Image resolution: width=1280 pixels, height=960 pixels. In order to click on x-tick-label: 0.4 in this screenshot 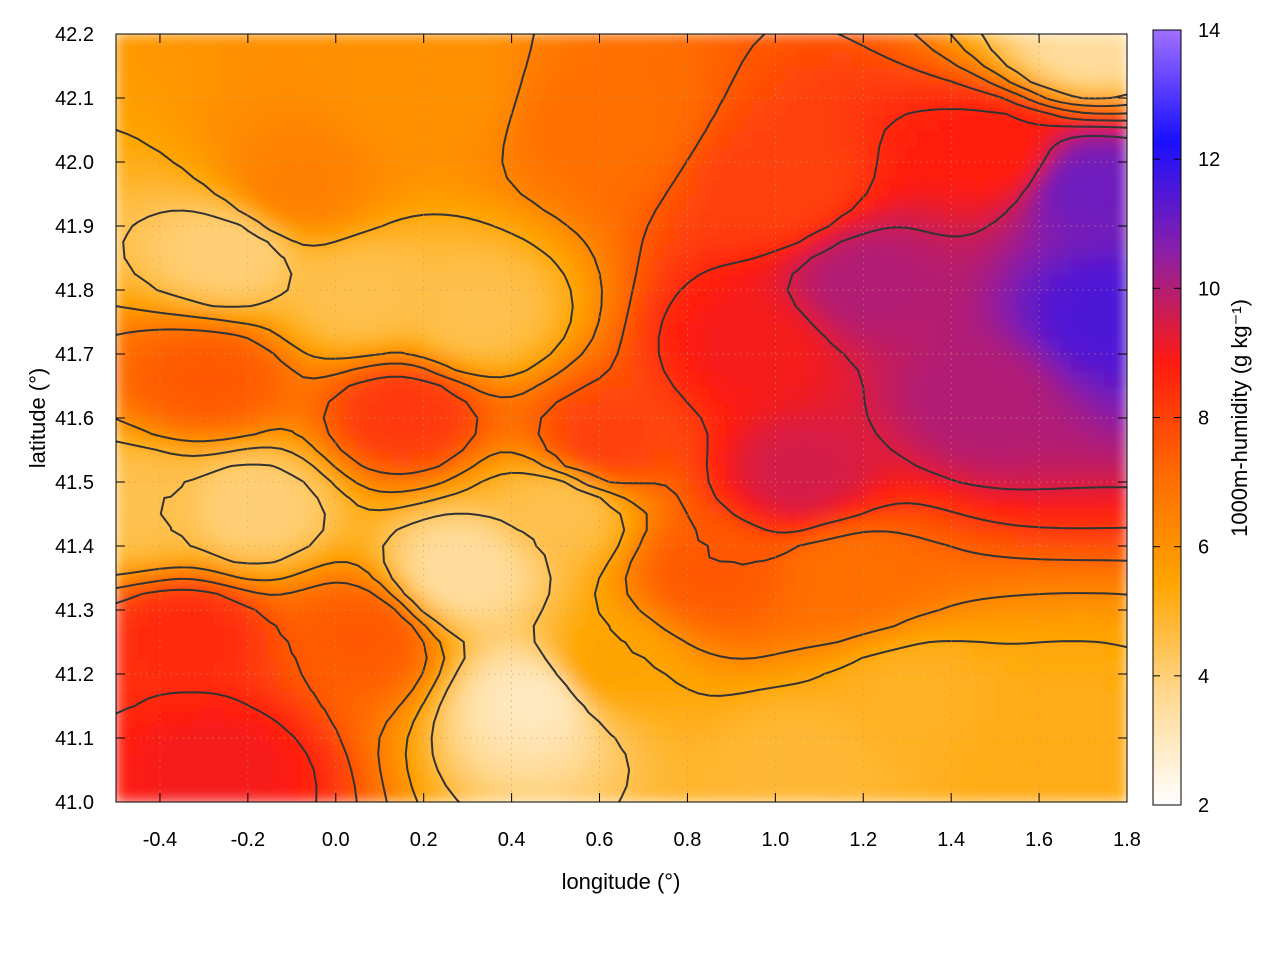, I will do `click(512, 840)`.